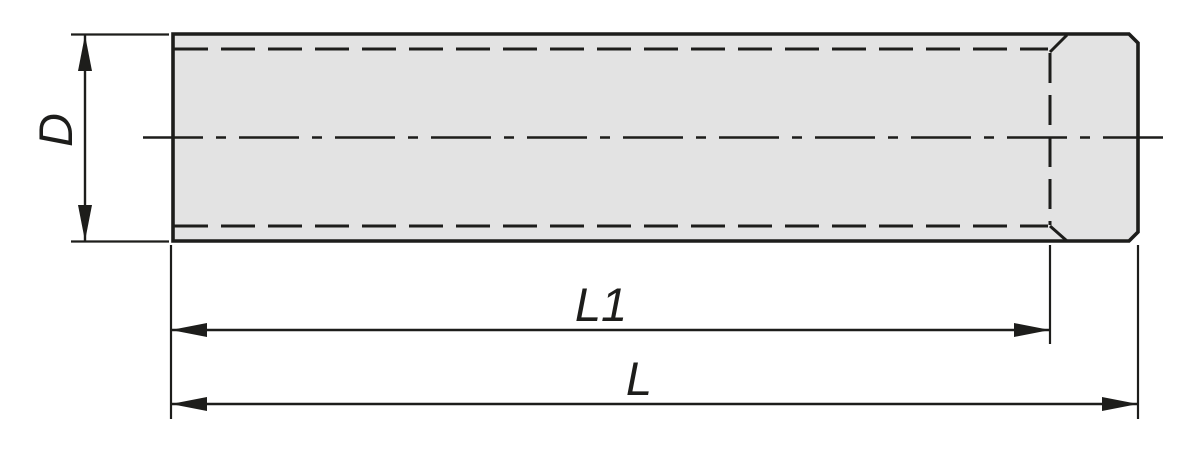 This screenshot has width=1200, height=452. Describe the element at coordinates (601, 304) in the screenshot. I see `dimension-label-l1: L1` at that location.